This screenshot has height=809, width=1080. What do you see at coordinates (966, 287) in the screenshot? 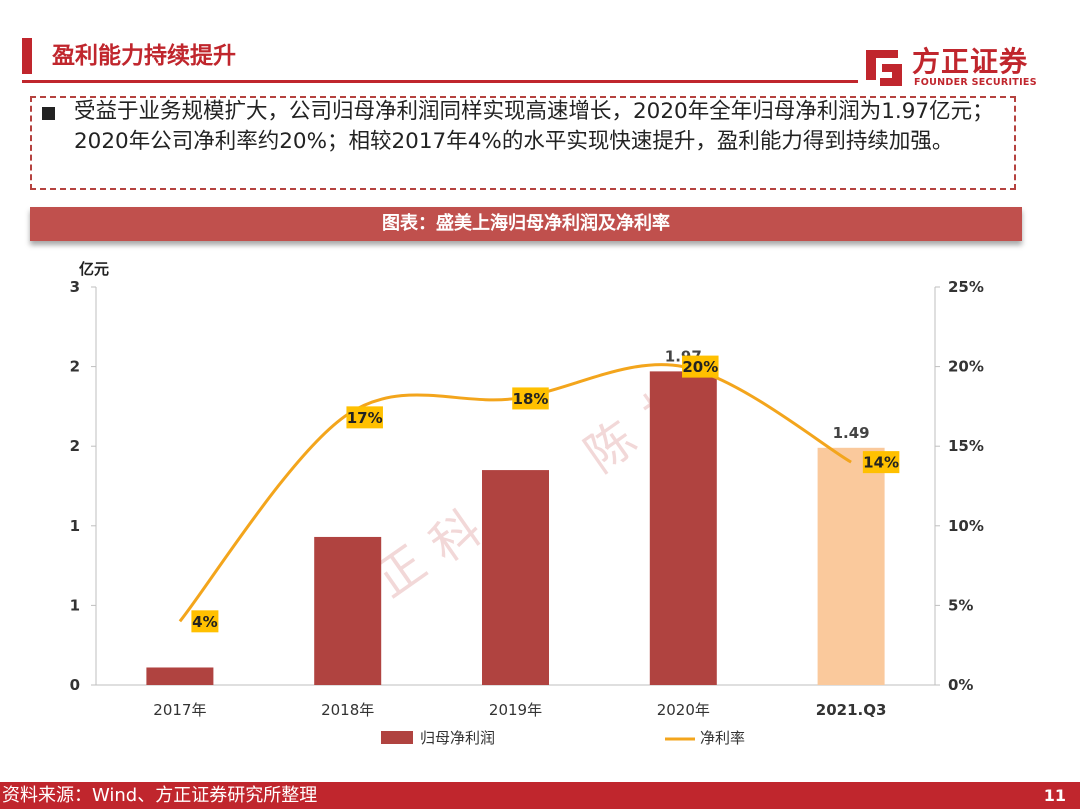
I see `y-right-tick-label: 25%` at bounding box center [966, 287].